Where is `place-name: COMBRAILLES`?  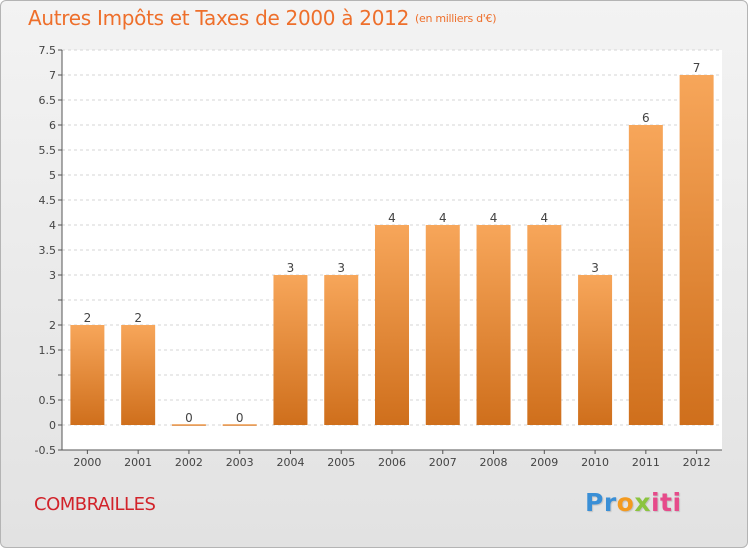
place-name: COMBRAILLES is located at coordinates (95, 504).